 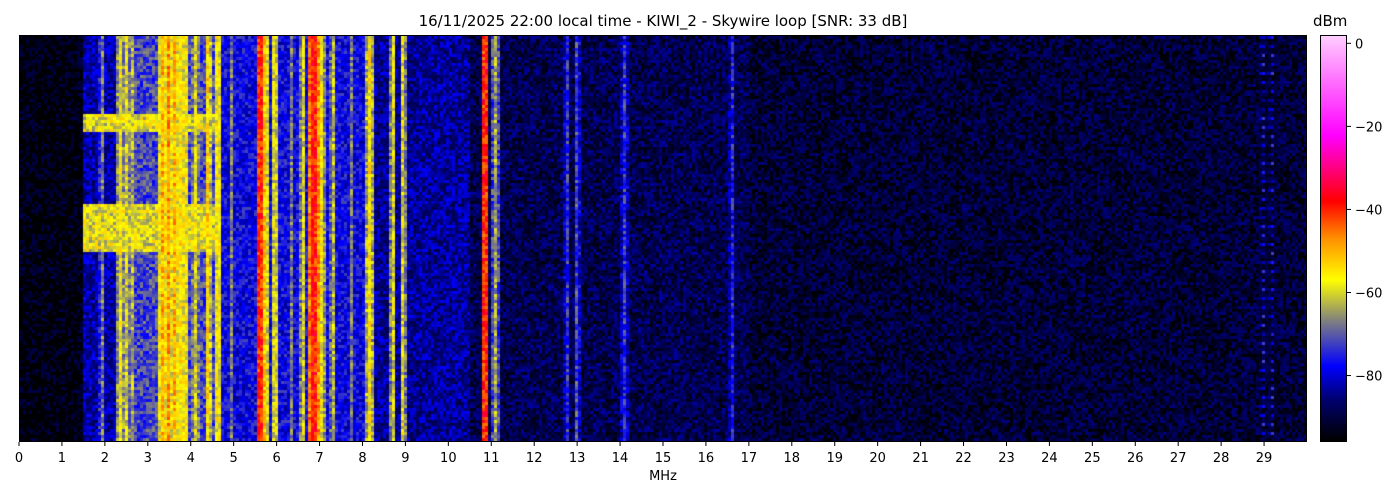 I want to click on x-tick: 11, so click(x=491, y=454).